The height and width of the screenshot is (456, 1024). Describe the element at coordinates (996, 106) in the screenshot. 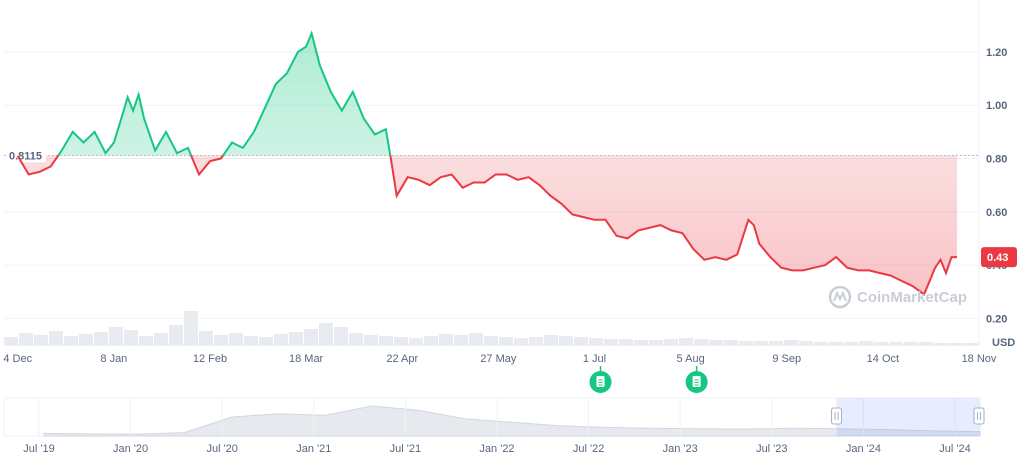

I see `y-tick-label: 1.00` at that location.